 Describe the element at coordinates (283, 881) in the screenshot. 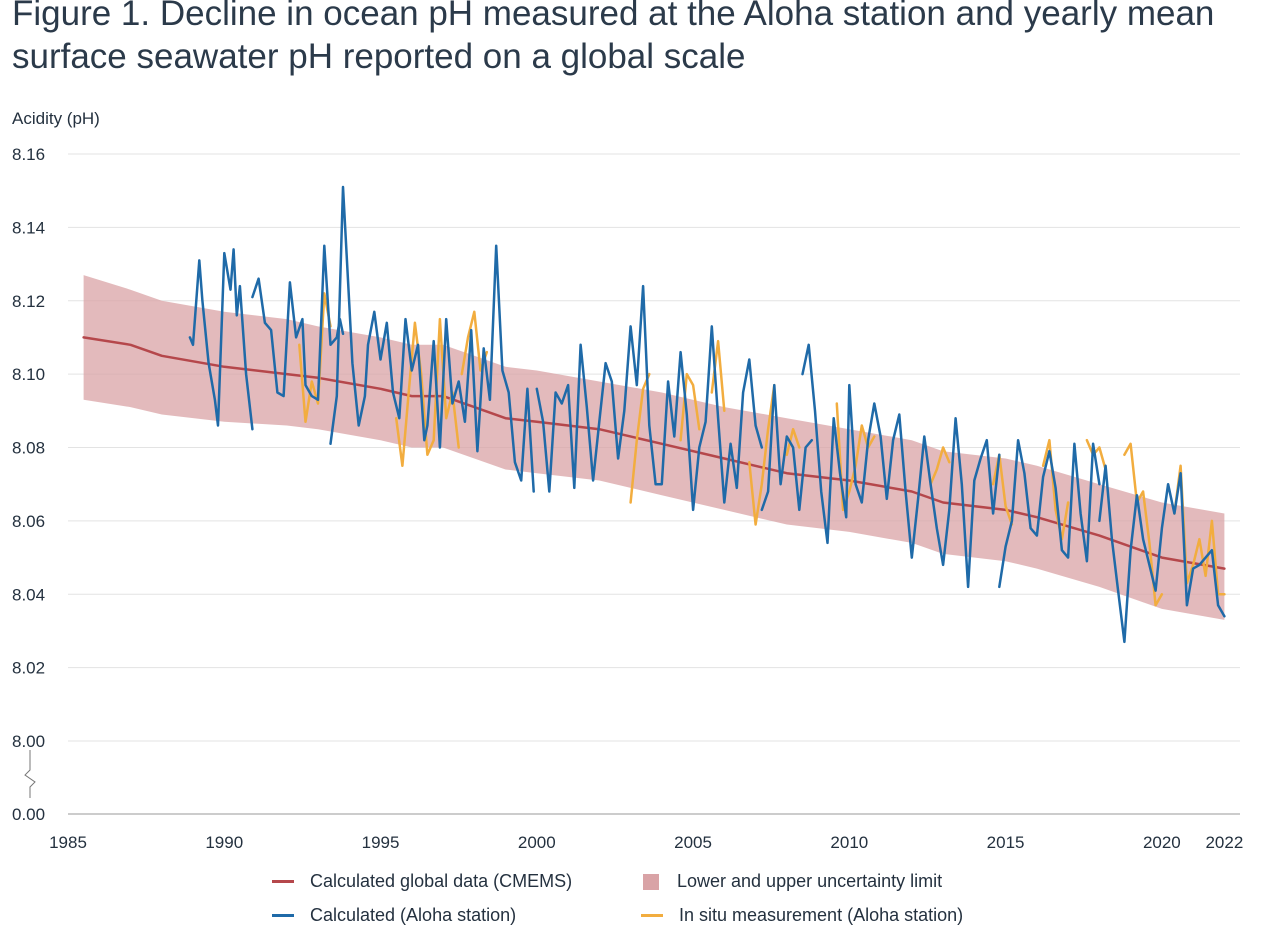

I see `legend-swatch-cmems` at that location.